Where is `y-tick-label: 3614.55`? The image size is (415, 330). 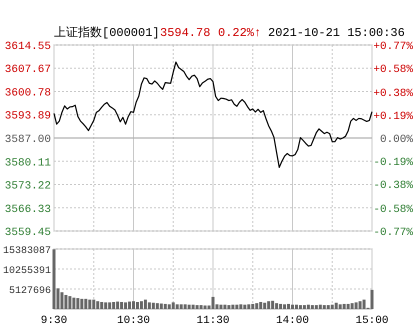 y-tick-label: 3614.55 is located at coordinates (27, 47).